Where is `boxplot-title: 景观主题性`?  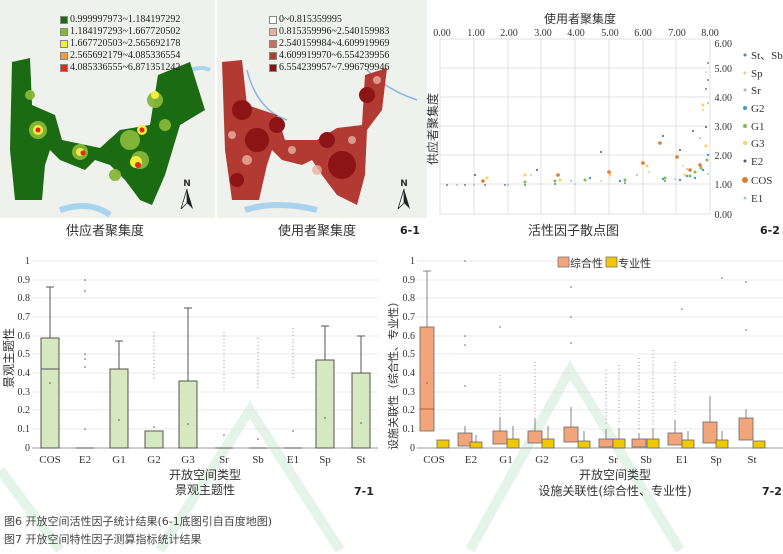 boxplot-title: 景观主题性 is located at coordinates (205, 490).